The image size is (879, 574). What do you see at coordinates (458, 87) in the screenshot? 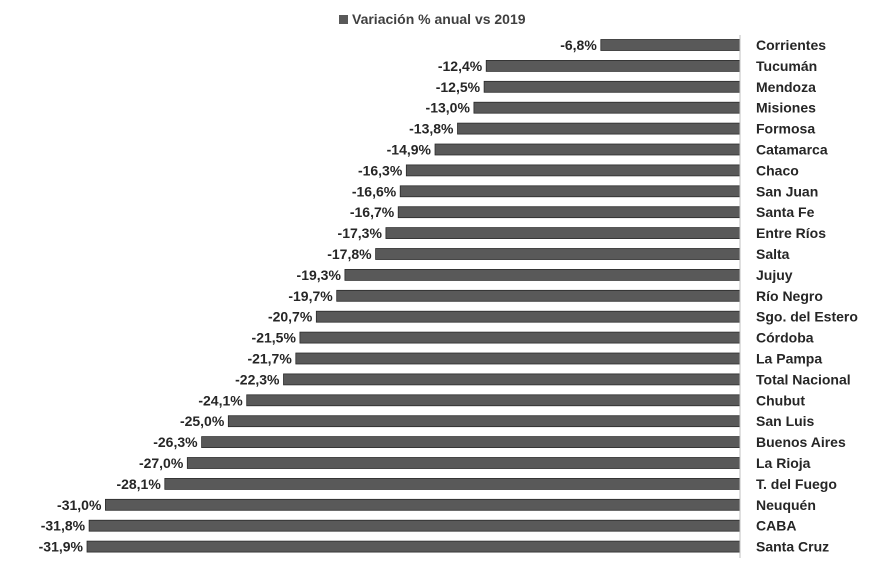
I see `data-label: -12,5%` at bounding box center [458, 87].